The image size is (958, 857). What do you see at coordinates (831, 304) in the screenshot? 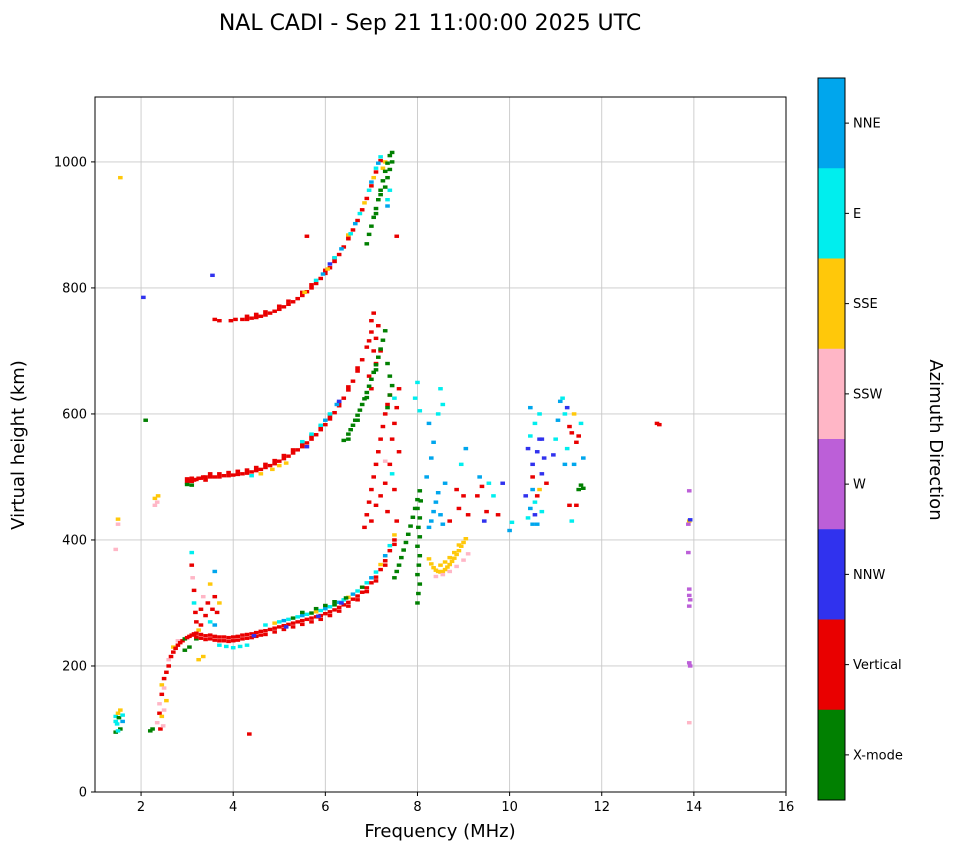
I see `colorbar-segment-sse` at bounding box center [831, 304].